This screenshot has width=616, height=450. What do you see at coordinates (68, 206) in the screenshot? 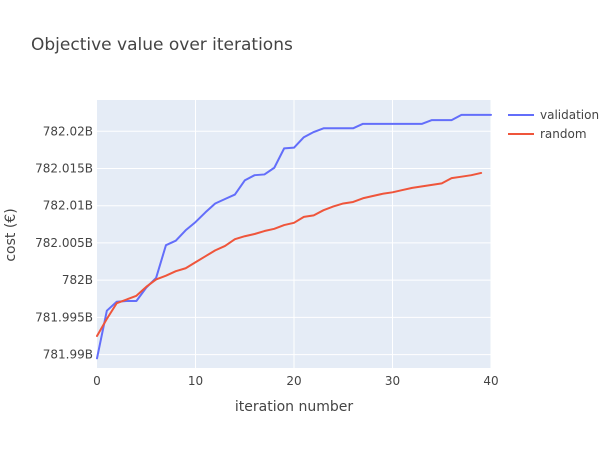
I see `y-tick-label: 782.01B` at bounding box center [68, 206].